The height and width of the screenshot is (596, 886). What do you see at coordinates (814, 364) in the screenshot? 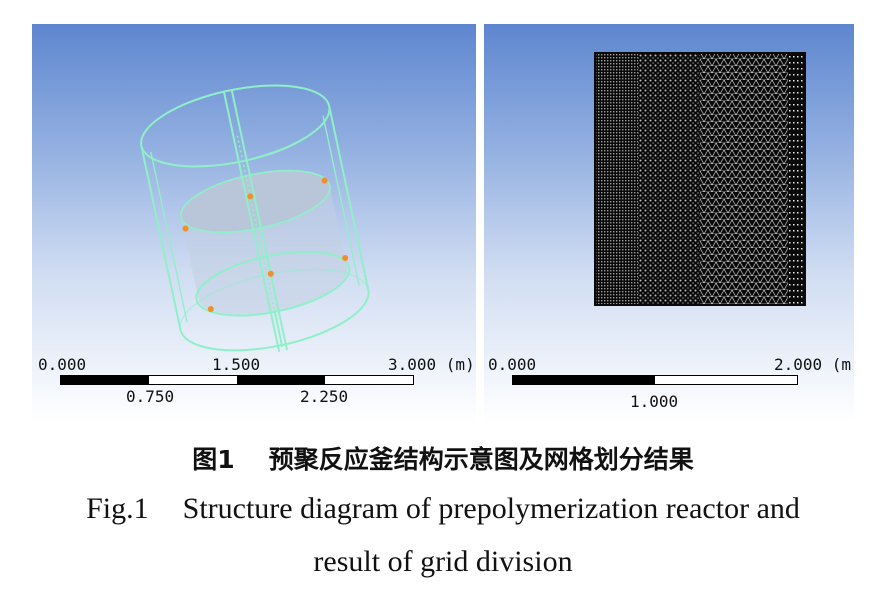
I see `mesh-scale-label-2: 2.000 (m)` at bounding box center [814, 364].